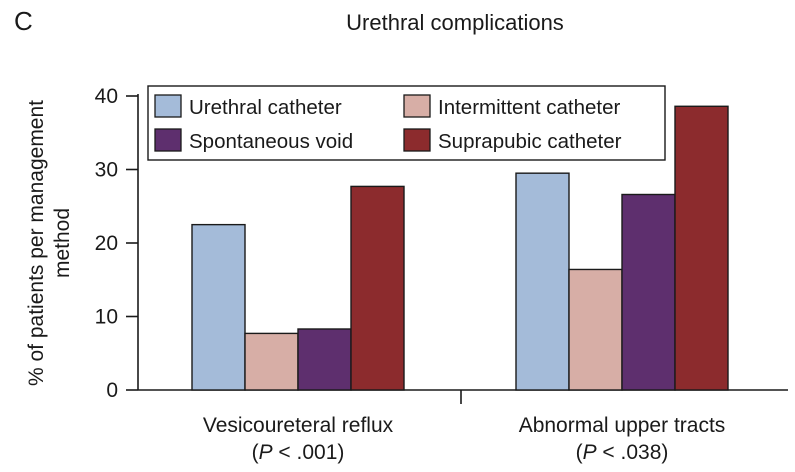  Describe the element at coordinates (622, 425) in the screenshot. I see `x-category-label: Abnormal upper tracts` at that location.